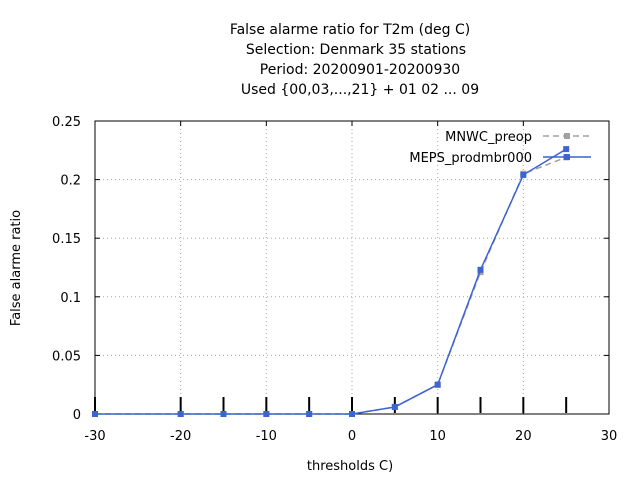 This screenshot has width=640, height=480. I want to click on x-tick-label: 10, so click(437, 436).